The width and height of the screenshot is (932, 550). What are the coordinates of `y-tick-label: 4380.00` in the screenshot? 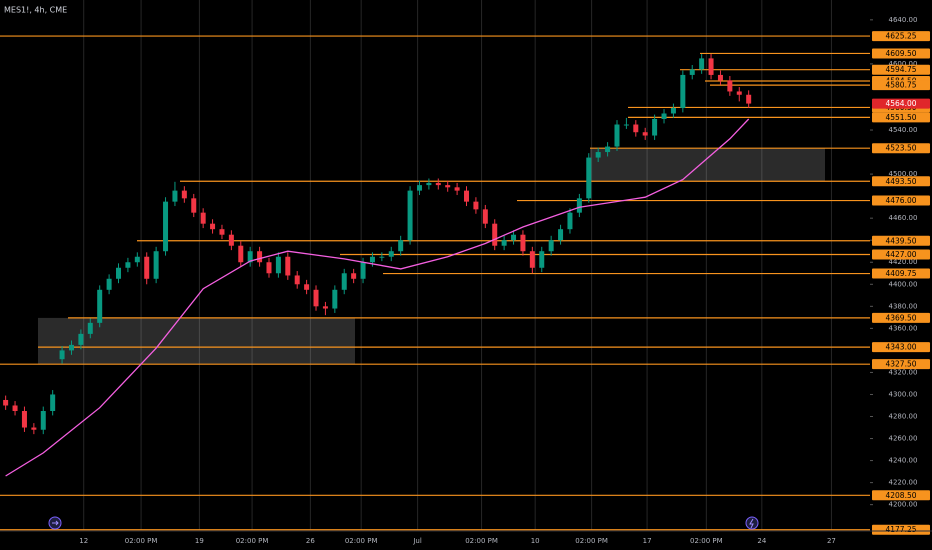 It's located at (903, 306).